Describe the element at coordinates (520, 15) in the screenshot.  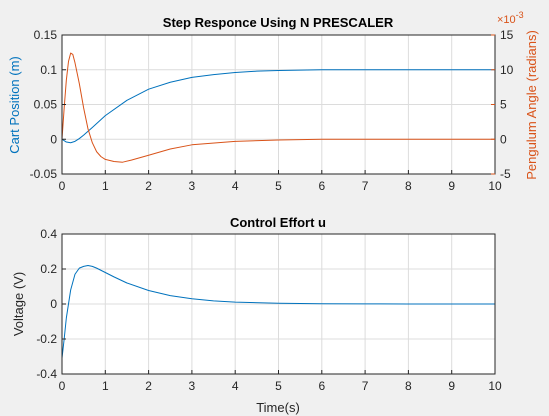
I see `exponent-power: -3` at that location.